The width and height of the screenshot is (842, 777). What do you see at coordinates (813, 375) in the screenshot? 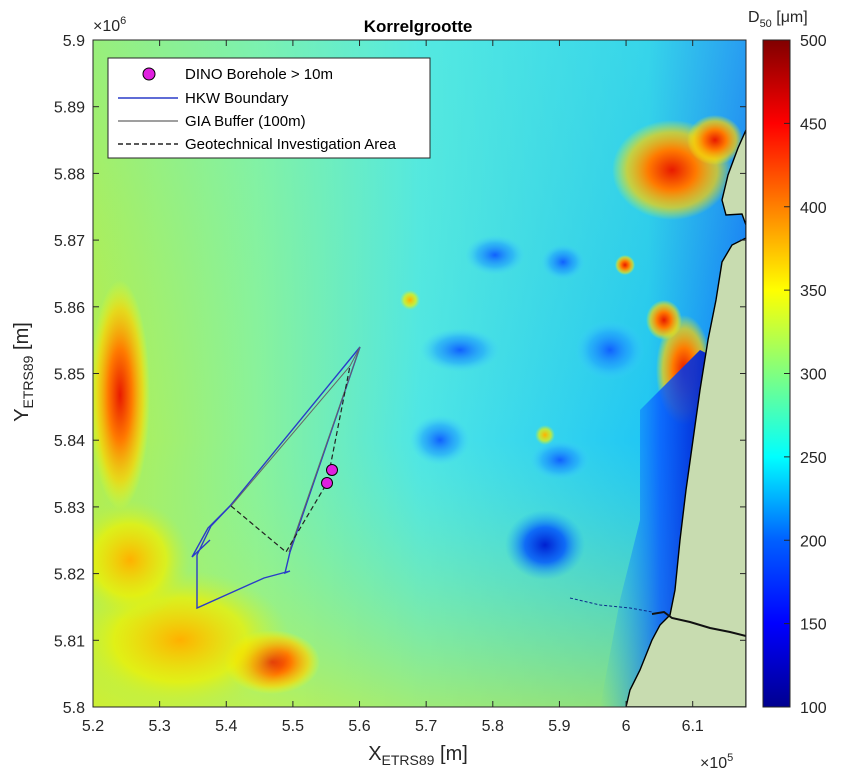
I see `colorbar-tick-label: 300` at bounding box center [813, 375].